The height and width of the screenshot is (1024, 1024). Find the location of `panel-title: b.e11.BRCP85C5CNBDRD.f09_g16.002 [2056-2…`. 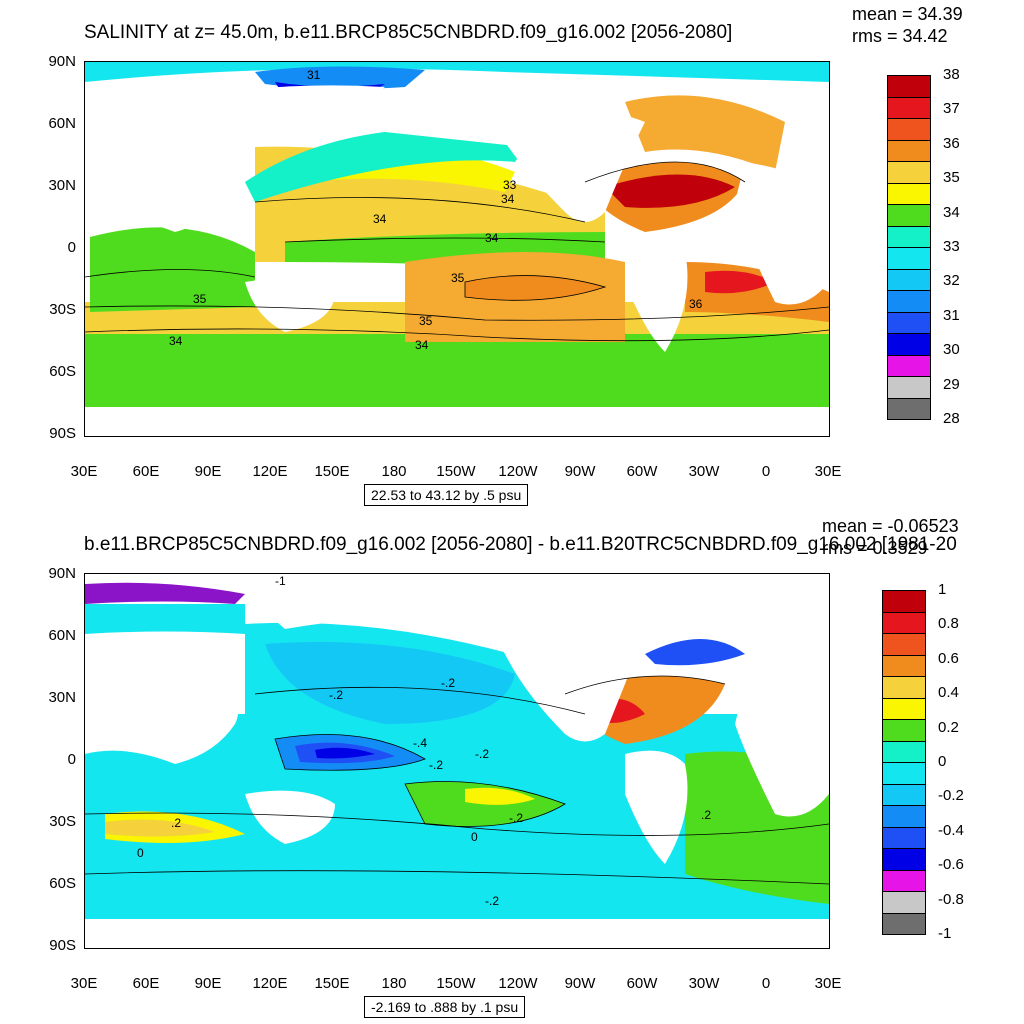

panel-title: b.e11.BRCP85C5CNBDRD.f09_g16.002 [2056-2… is located at coordinates (520, 544).